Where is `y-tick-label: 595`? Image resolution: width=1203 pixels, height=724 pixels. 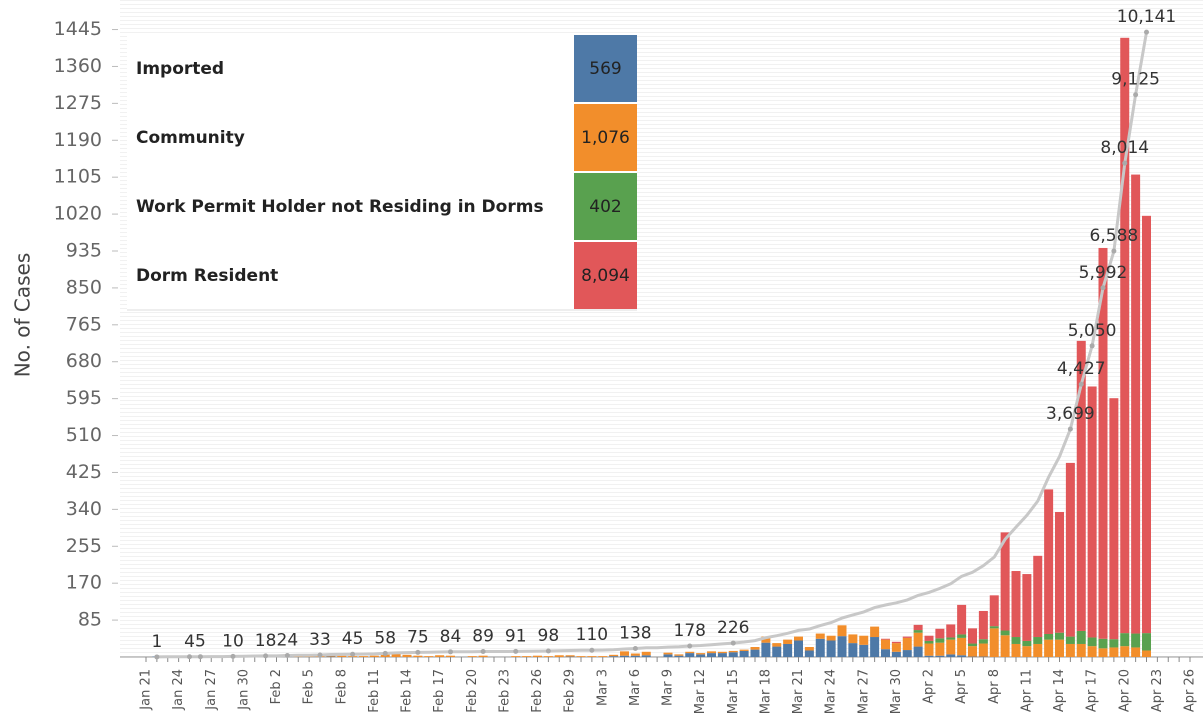
y-tick-label: 595 is located at coordinates (84, 398).